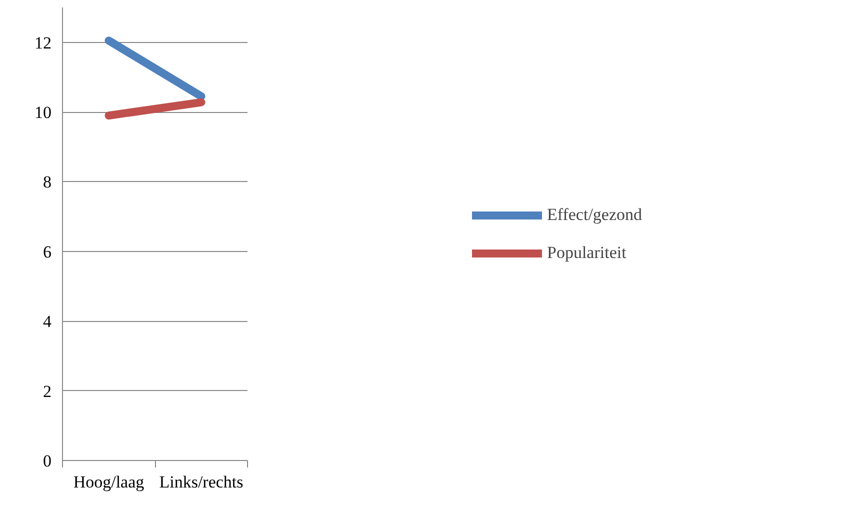 The height and width of the screenshot is (508, 867). Describe the element at coordinates (47, 182) in the screenshot. I see `y-tick-label: 8` at that location.